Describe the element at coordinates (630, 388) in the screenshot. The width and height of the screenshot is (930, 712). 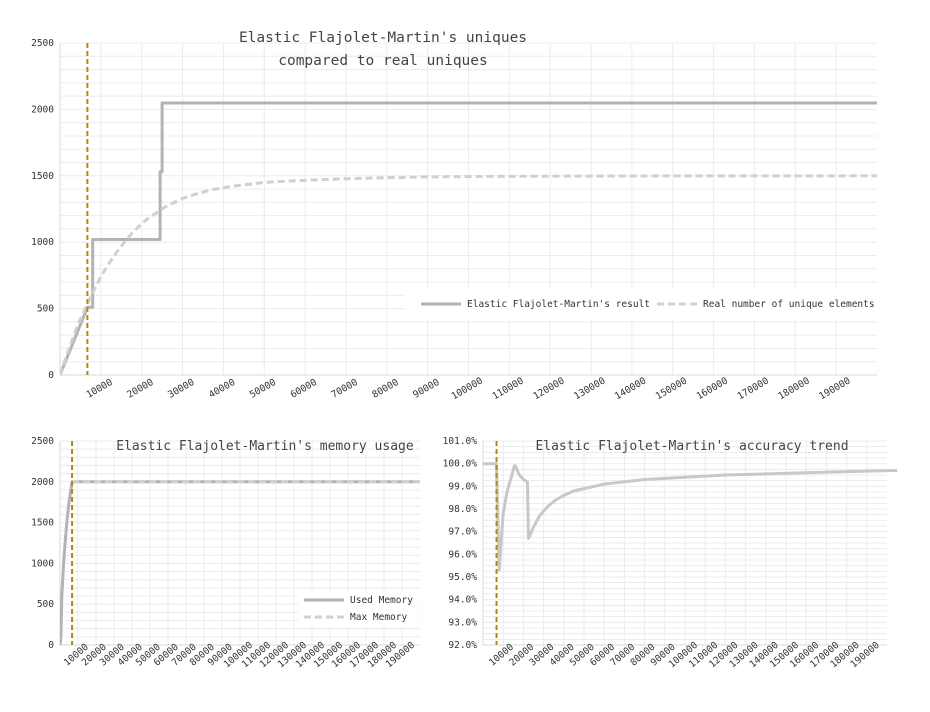
I see `x-tick-label: 140000` at that location.